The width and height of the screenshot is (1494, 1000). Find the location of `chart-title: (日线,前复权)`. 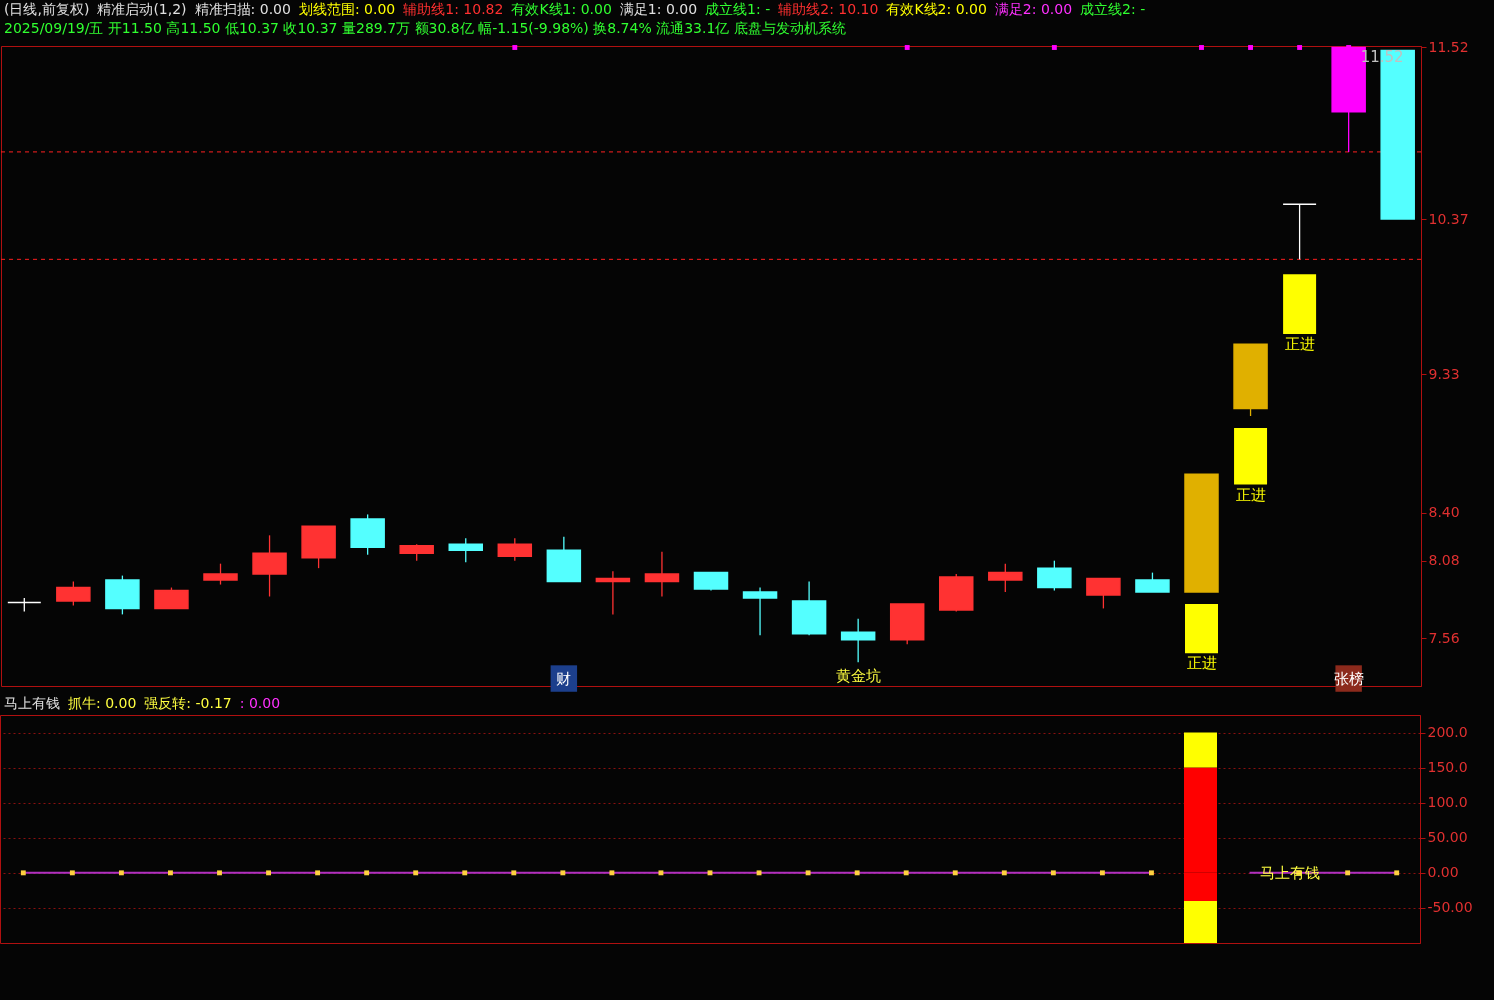

chart-title: (日线,前复权) is located at coordinates (47, 9).